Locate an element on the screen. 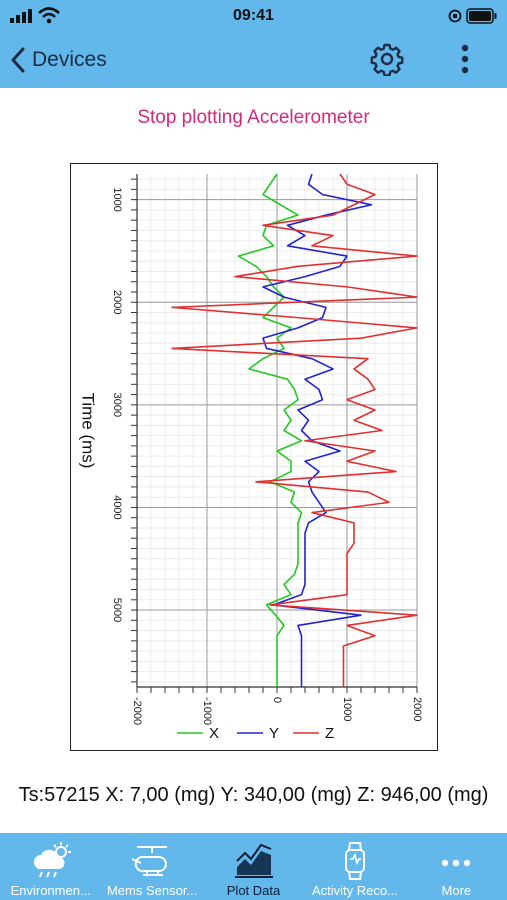 The width and height of the screenshot is (507, 900). value-tick-label: -1000 is located at coordinates (207, 711).